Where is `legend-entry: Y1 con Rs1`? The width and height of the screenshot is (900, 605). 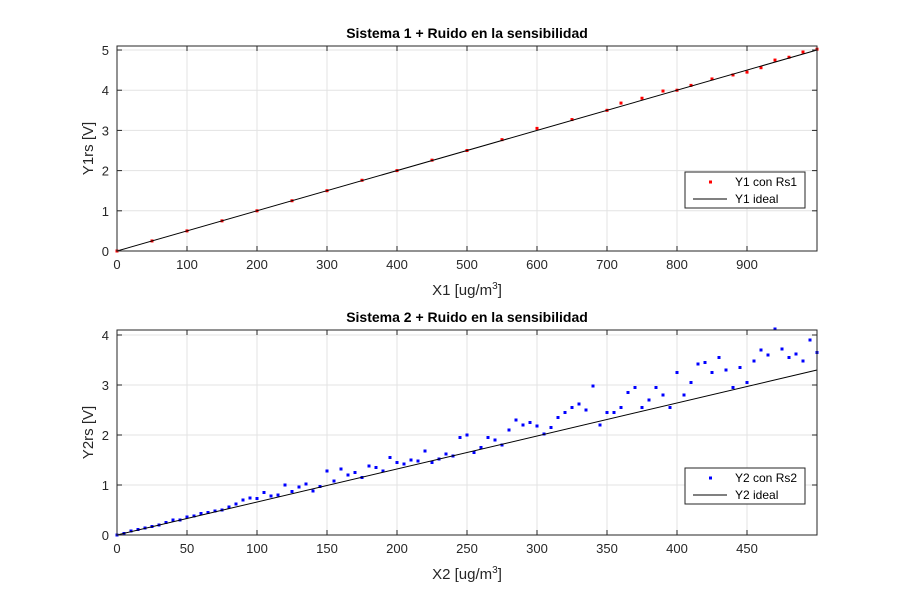
legend-entry: Y1 con Rs1 is located at coordinates (766, 182).